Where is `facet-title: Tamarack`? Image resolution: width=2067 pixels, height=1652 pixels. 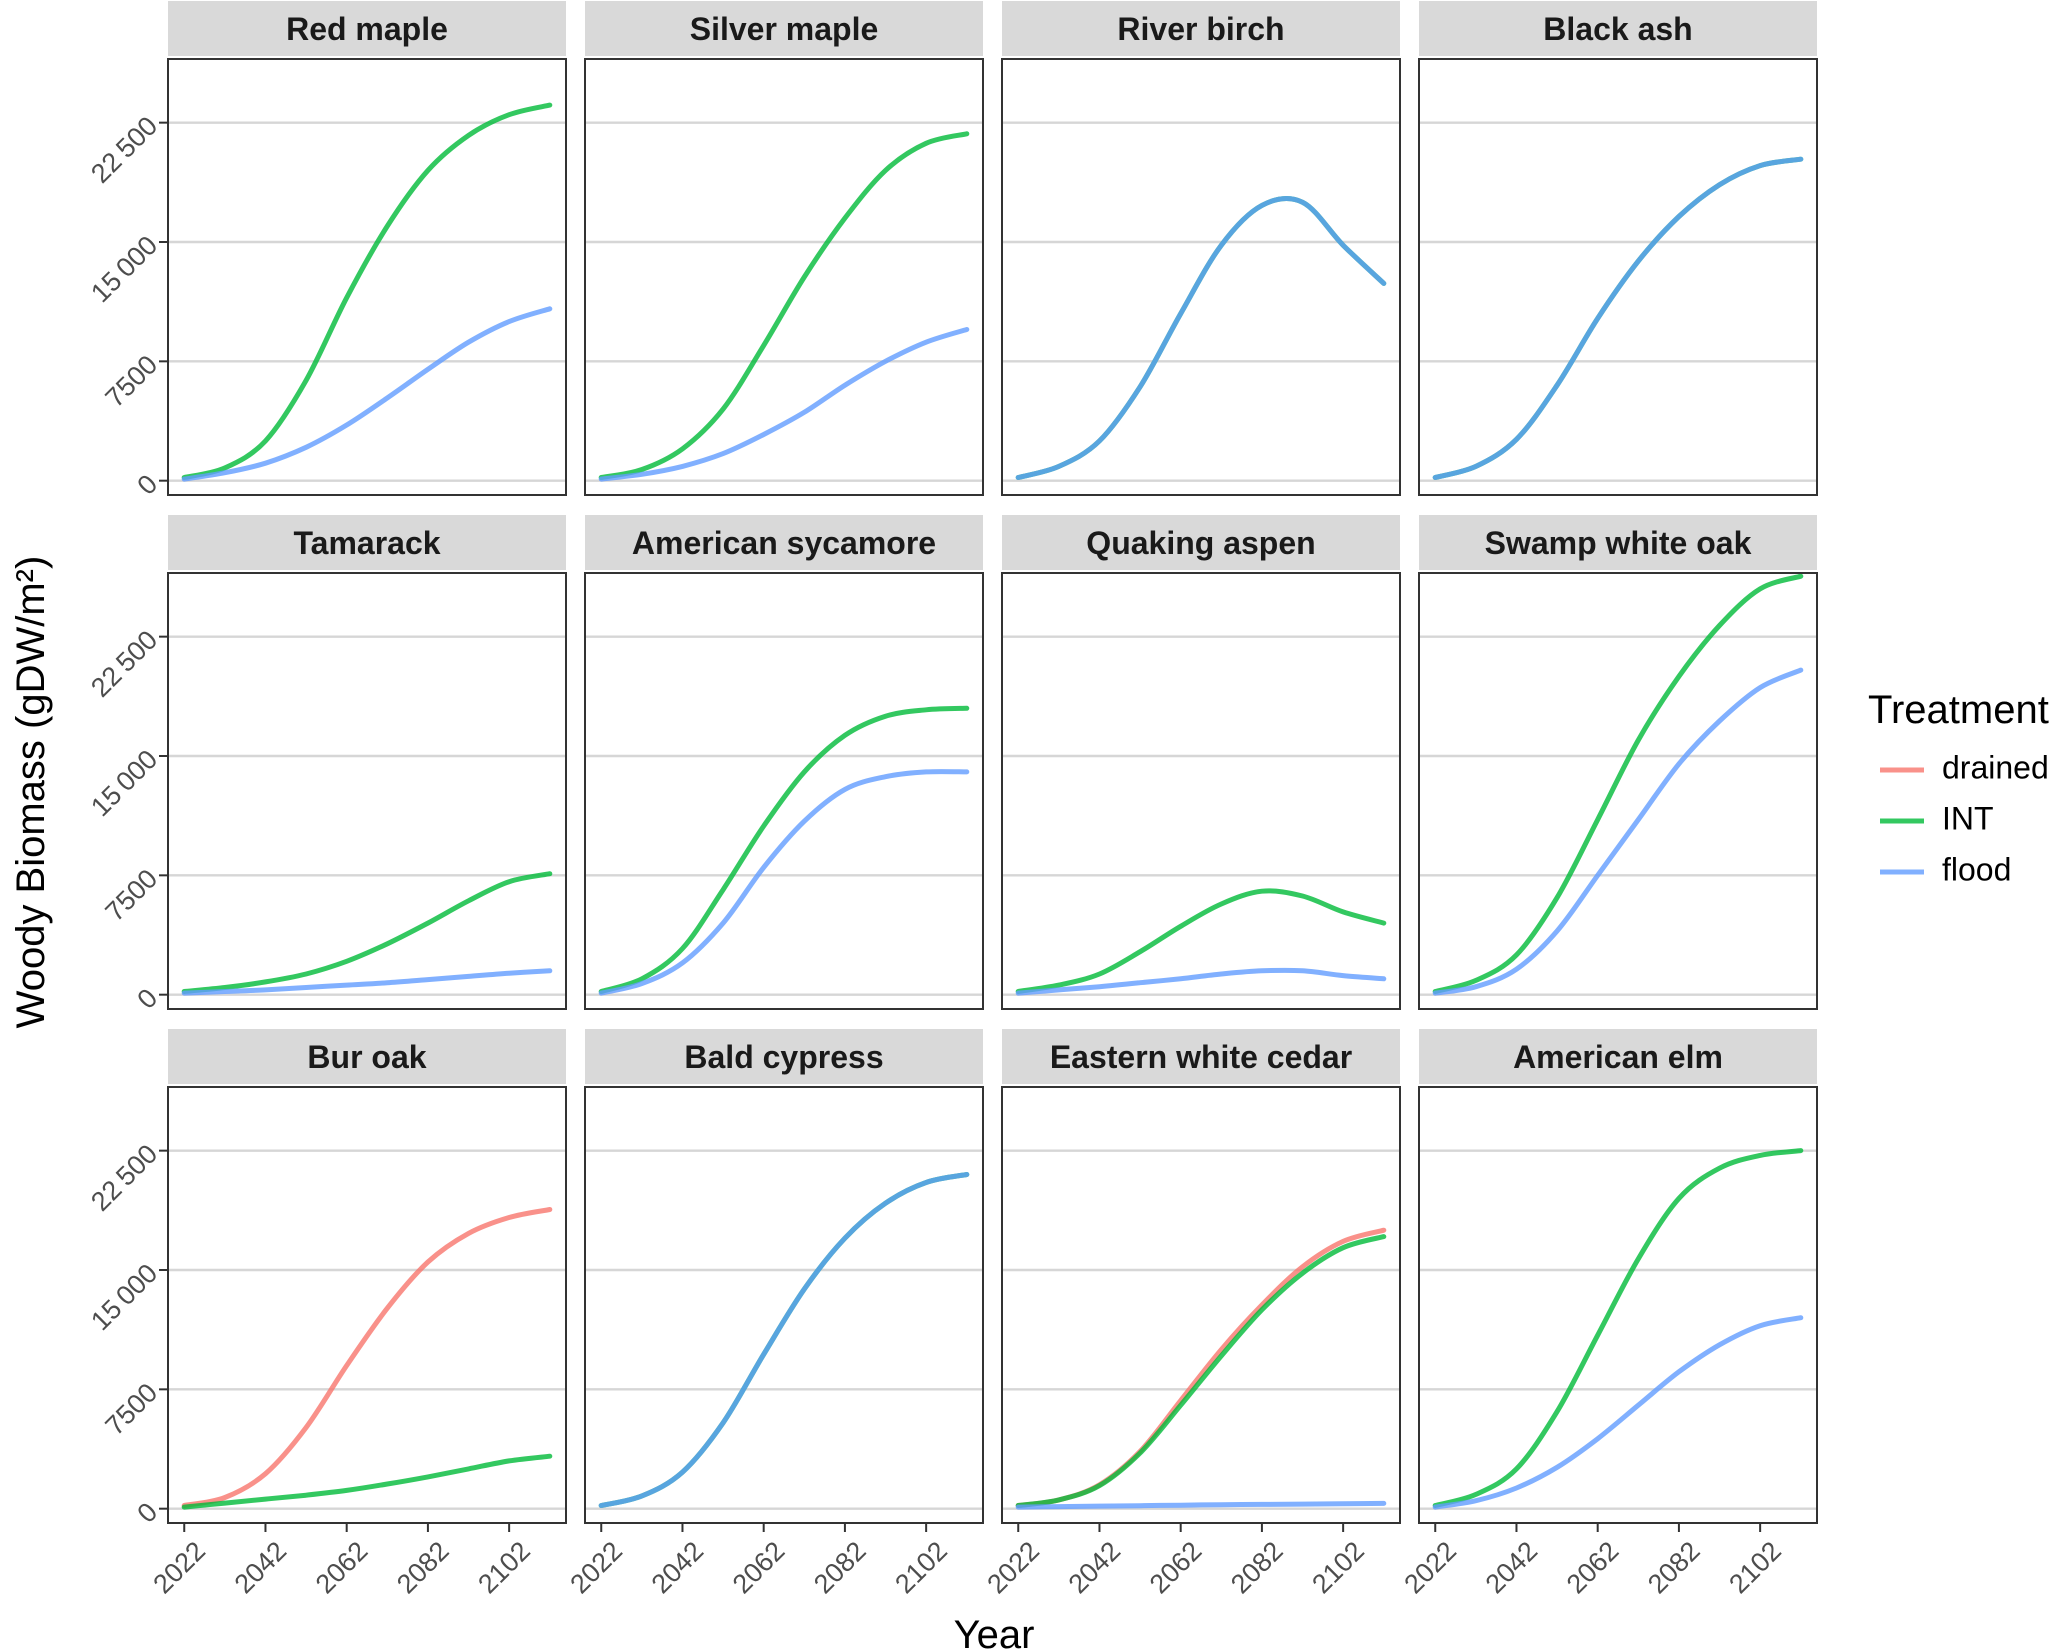
facet-title: Tamarack is located at coordinates (366, 543).